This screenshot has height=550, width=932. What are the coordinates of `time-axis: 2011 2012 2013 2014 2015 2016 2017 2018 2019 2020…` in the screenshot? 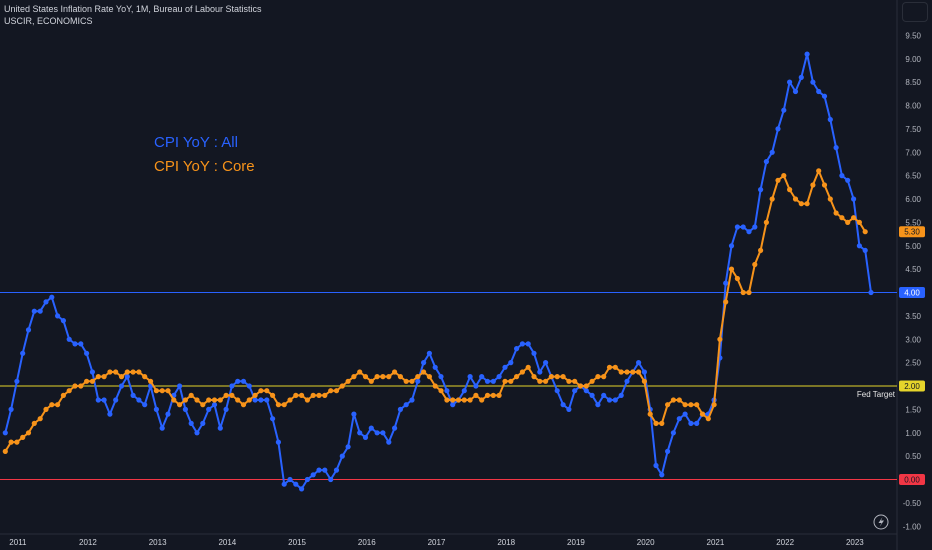 It's located at (436, 542).